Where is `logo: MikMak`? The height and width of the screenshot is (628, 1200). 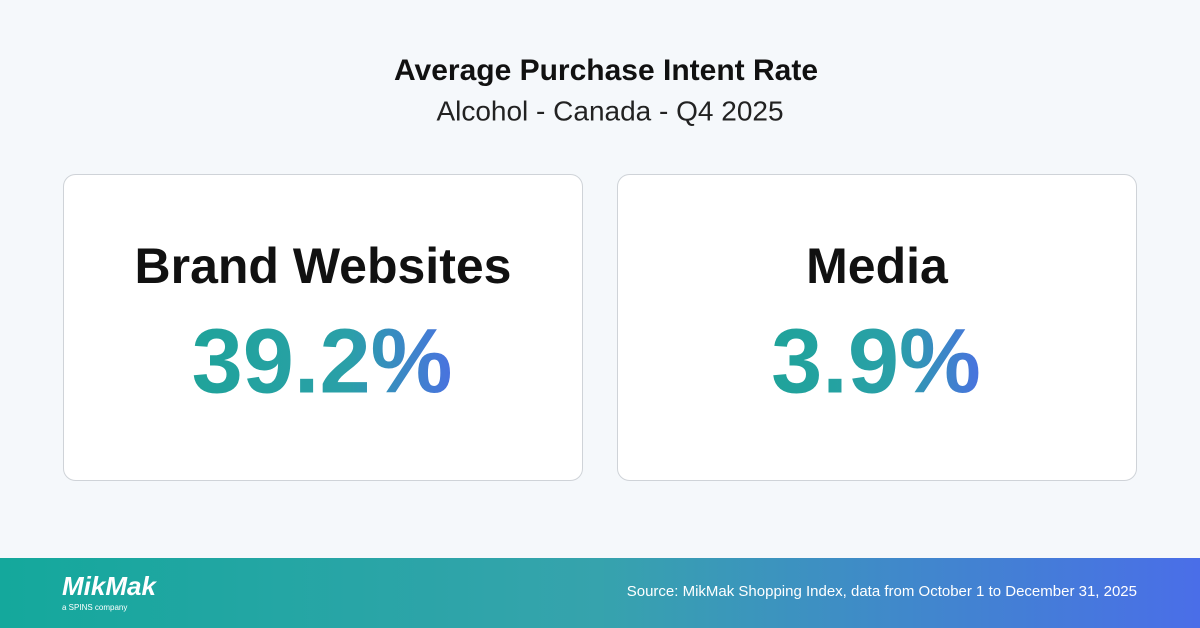
logo: MikMak is located at coordinates (109, 586).